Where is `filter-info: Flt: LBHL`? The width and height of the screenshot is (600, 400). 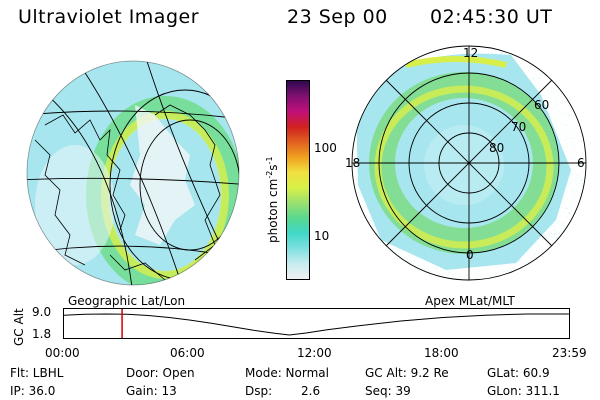
filter-info: Flt: LBHL is located at coordinates (37, 373).